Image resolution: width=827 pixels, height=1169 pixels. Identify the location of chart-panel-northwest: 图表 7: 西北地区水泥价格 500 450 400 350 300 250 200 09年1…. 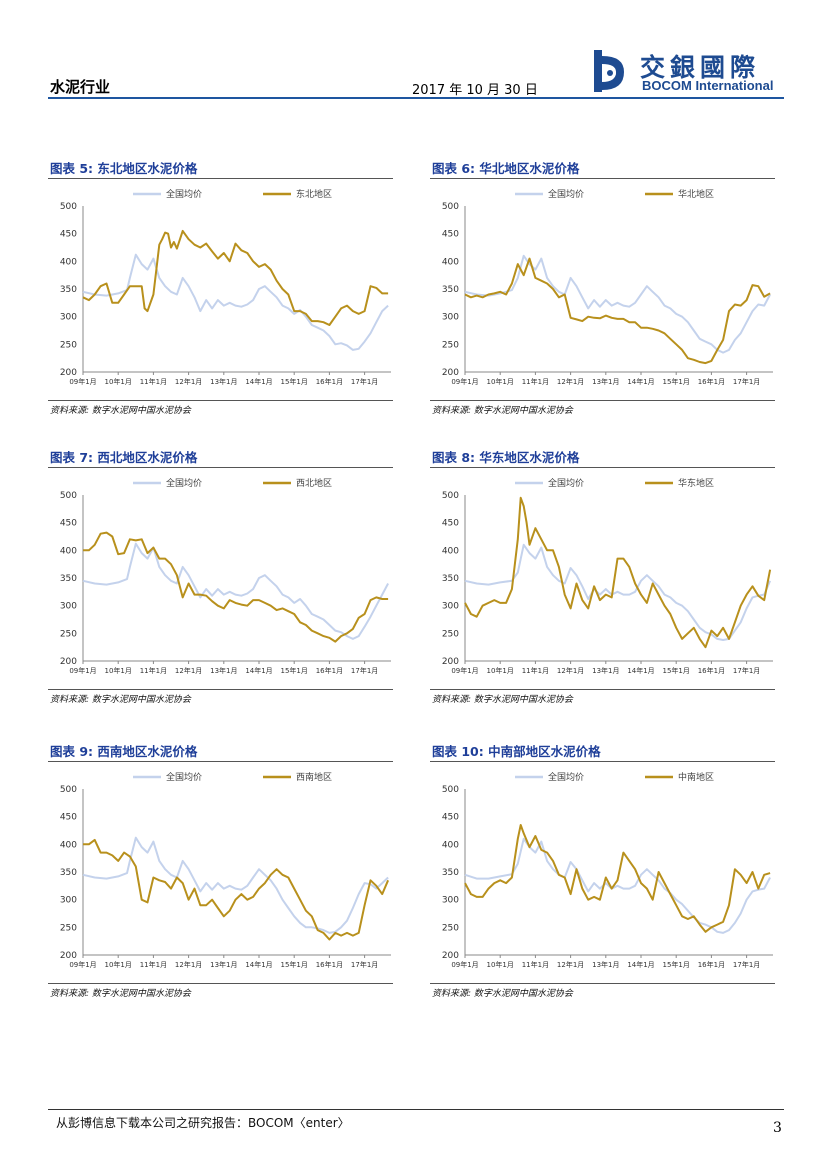
(220, 577).